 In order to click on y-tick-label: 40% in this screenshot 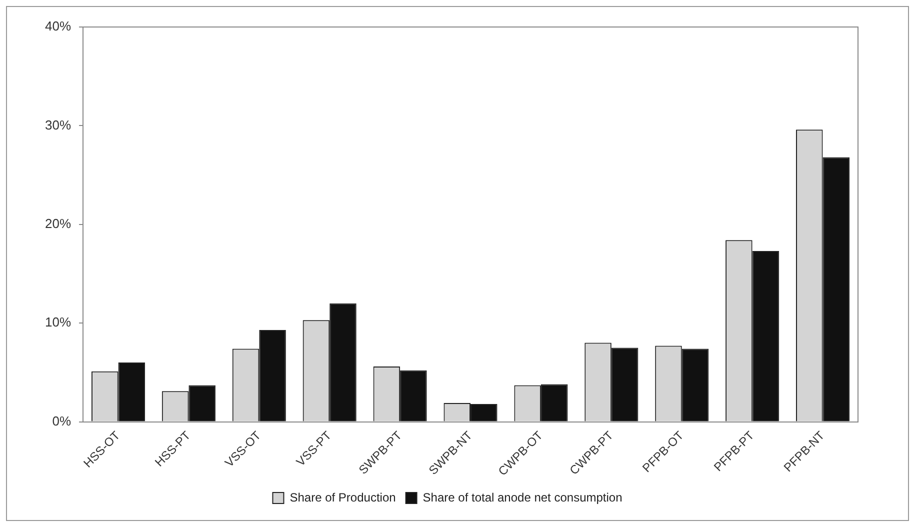, I will do `click(58, 26)`.